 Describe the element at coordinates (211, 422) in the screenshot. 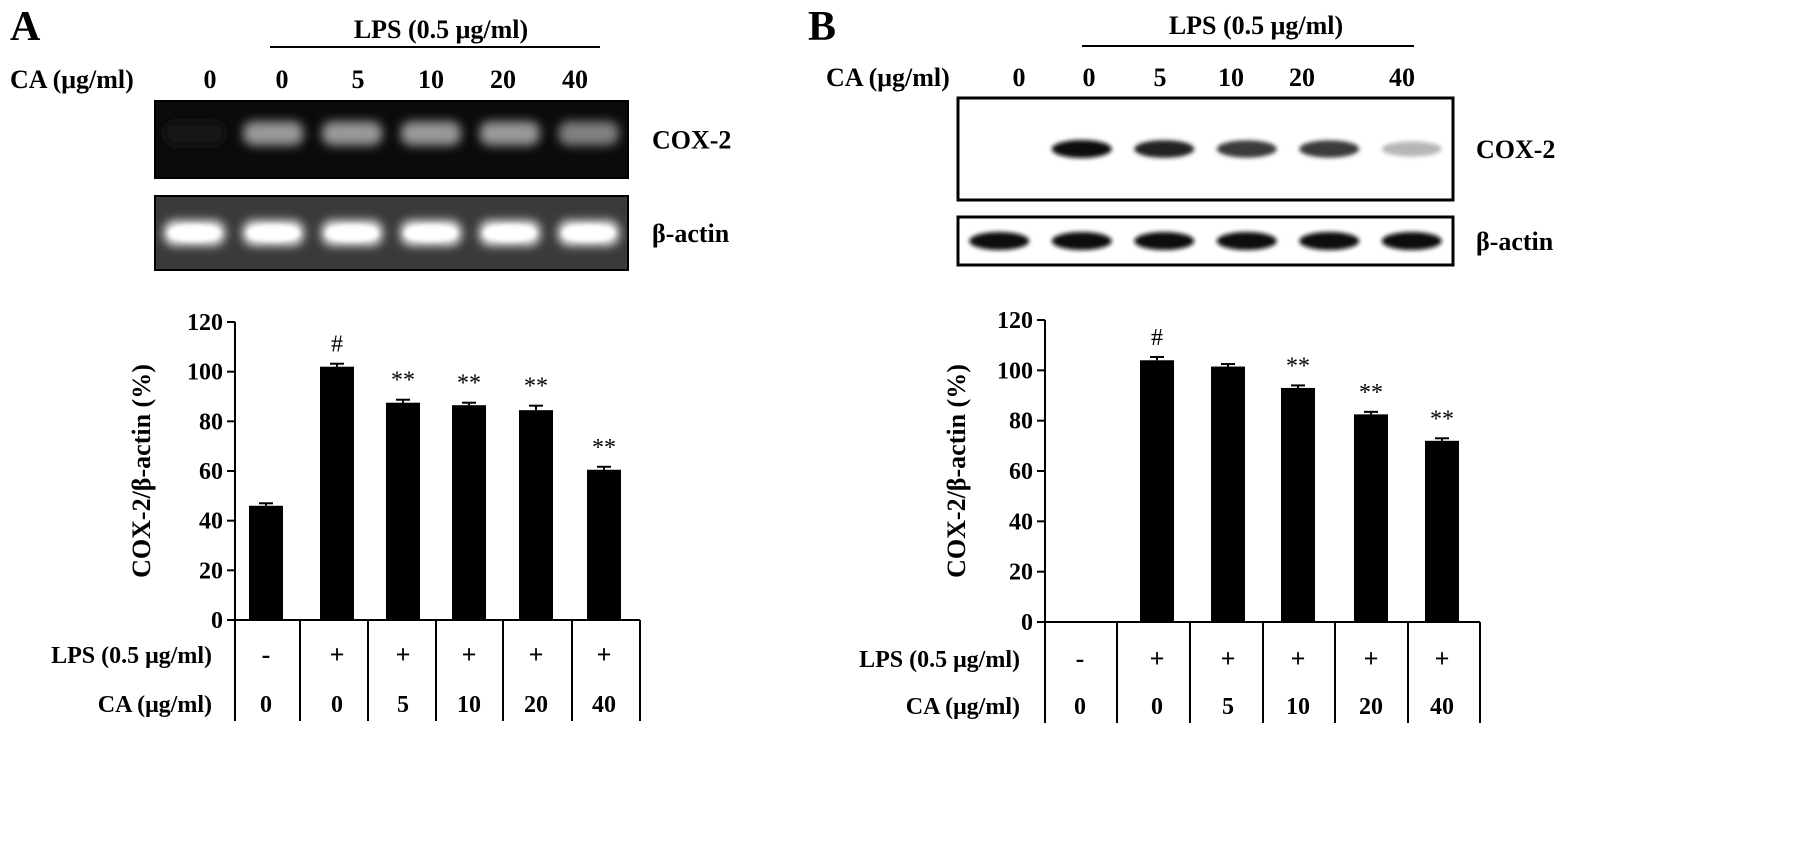

I see `y-tick-label: 80` at that location.